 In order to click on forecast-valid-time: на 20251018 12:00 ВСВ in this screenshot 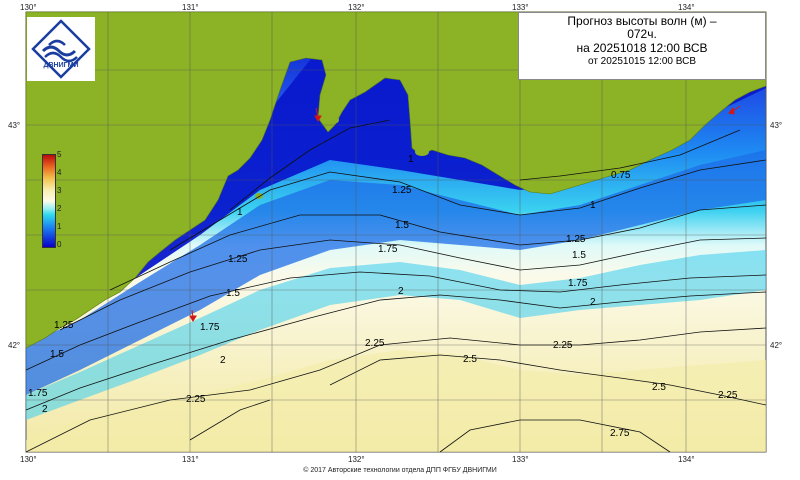, I will do `click(642, 48)`.